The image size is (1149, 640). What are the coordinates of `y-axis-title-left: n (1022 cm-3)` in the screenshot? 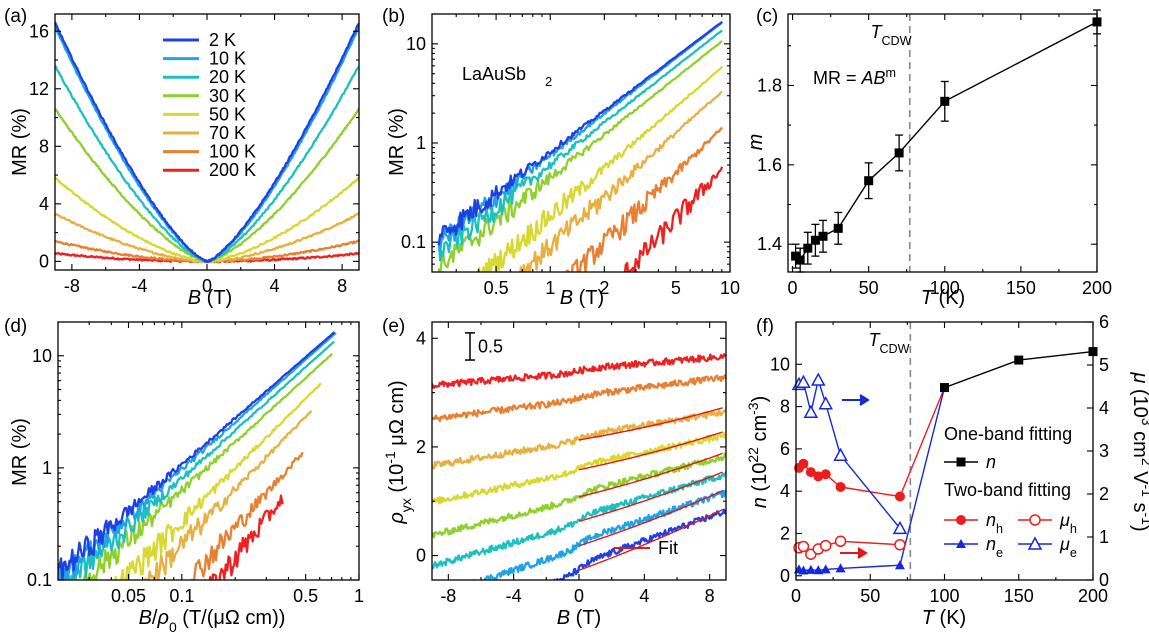 It's located at (758, 452).